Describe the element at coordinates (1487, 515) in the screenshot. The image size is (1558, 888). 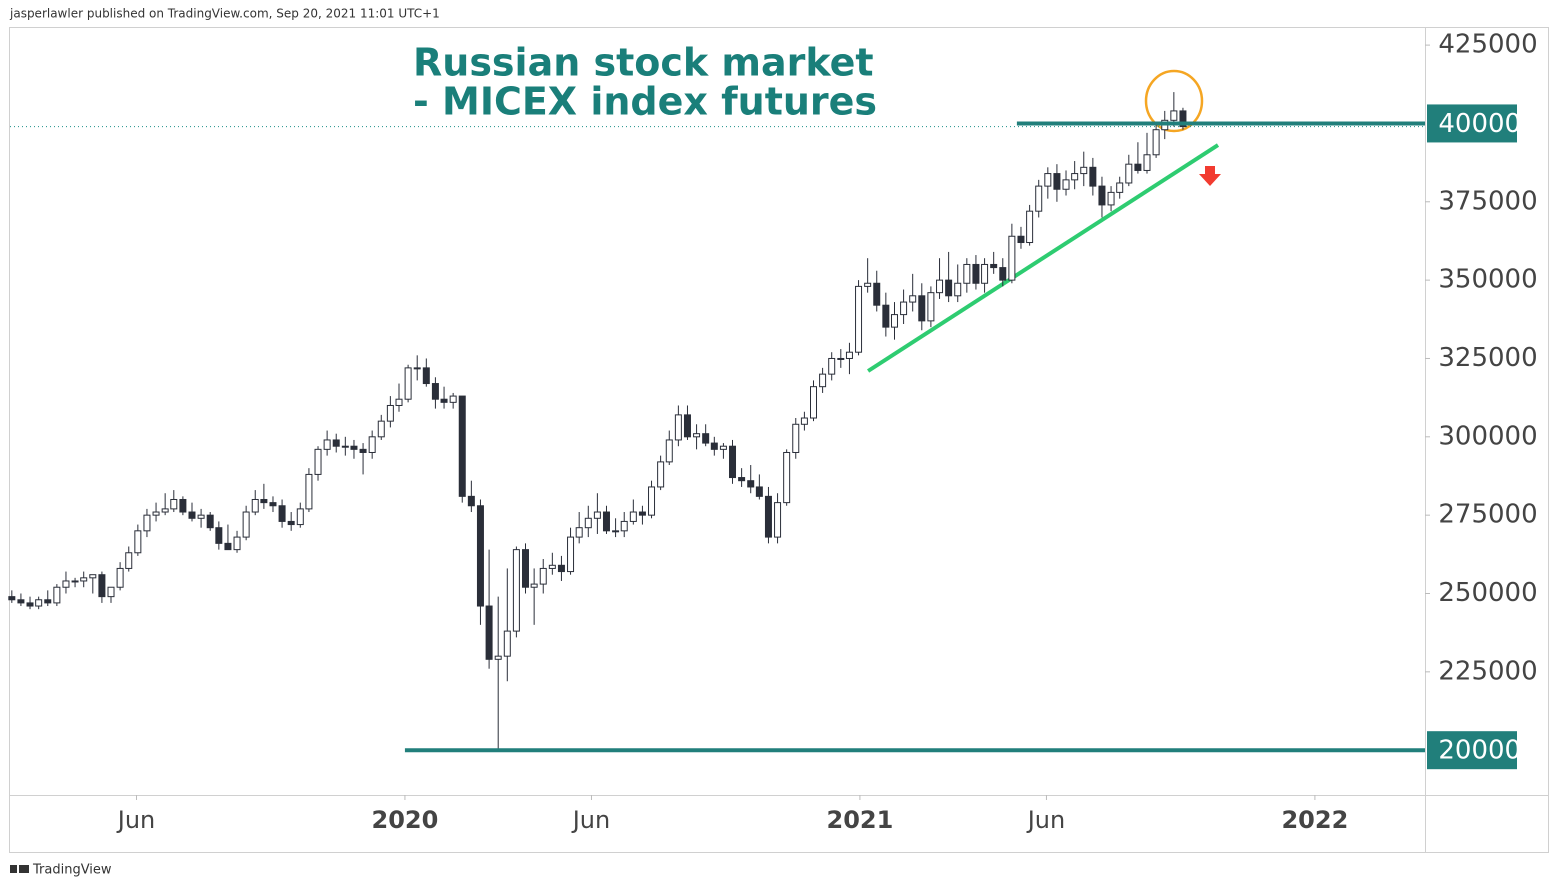
I see `y-tick-label: 275000` at that location.